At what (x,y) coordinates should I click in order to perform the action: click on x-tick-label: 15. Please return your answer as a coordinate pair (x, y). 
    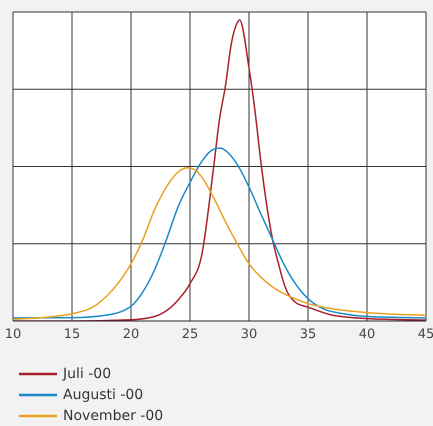
    Looking at the image, I should click on (72, 334).